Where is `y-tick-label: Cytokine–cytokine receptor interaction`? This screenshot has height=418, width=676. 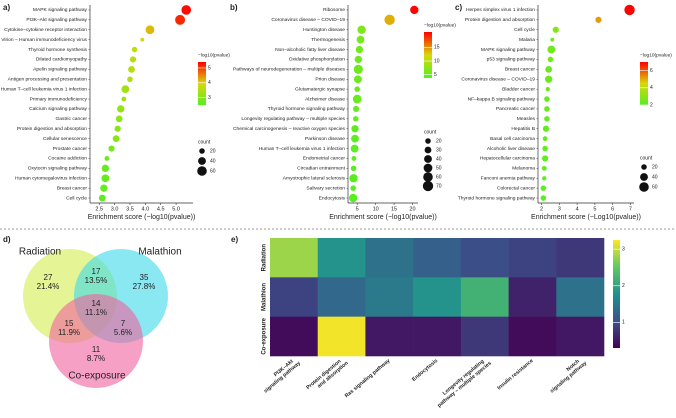 y-tick-label: Cytokine–cytokine receptor interaction is located at coordinates (45, 30).